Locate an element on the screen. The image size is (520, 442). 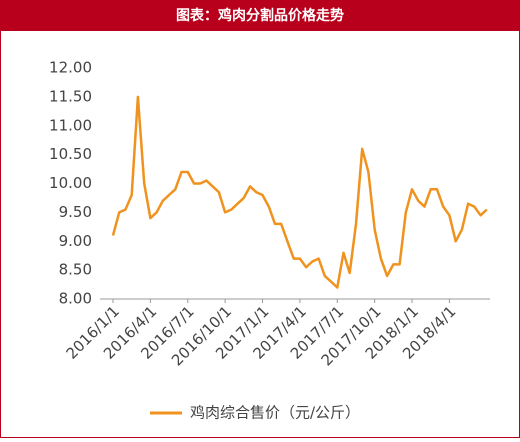
y-tick-label: 9.00 is located at coordinates (75, 241).